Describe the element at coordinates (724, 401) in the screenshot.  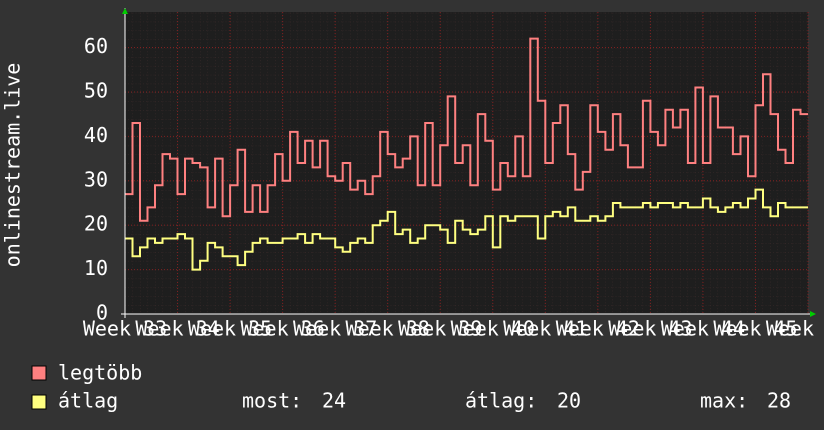
I see `stat-label: max:` at that location.